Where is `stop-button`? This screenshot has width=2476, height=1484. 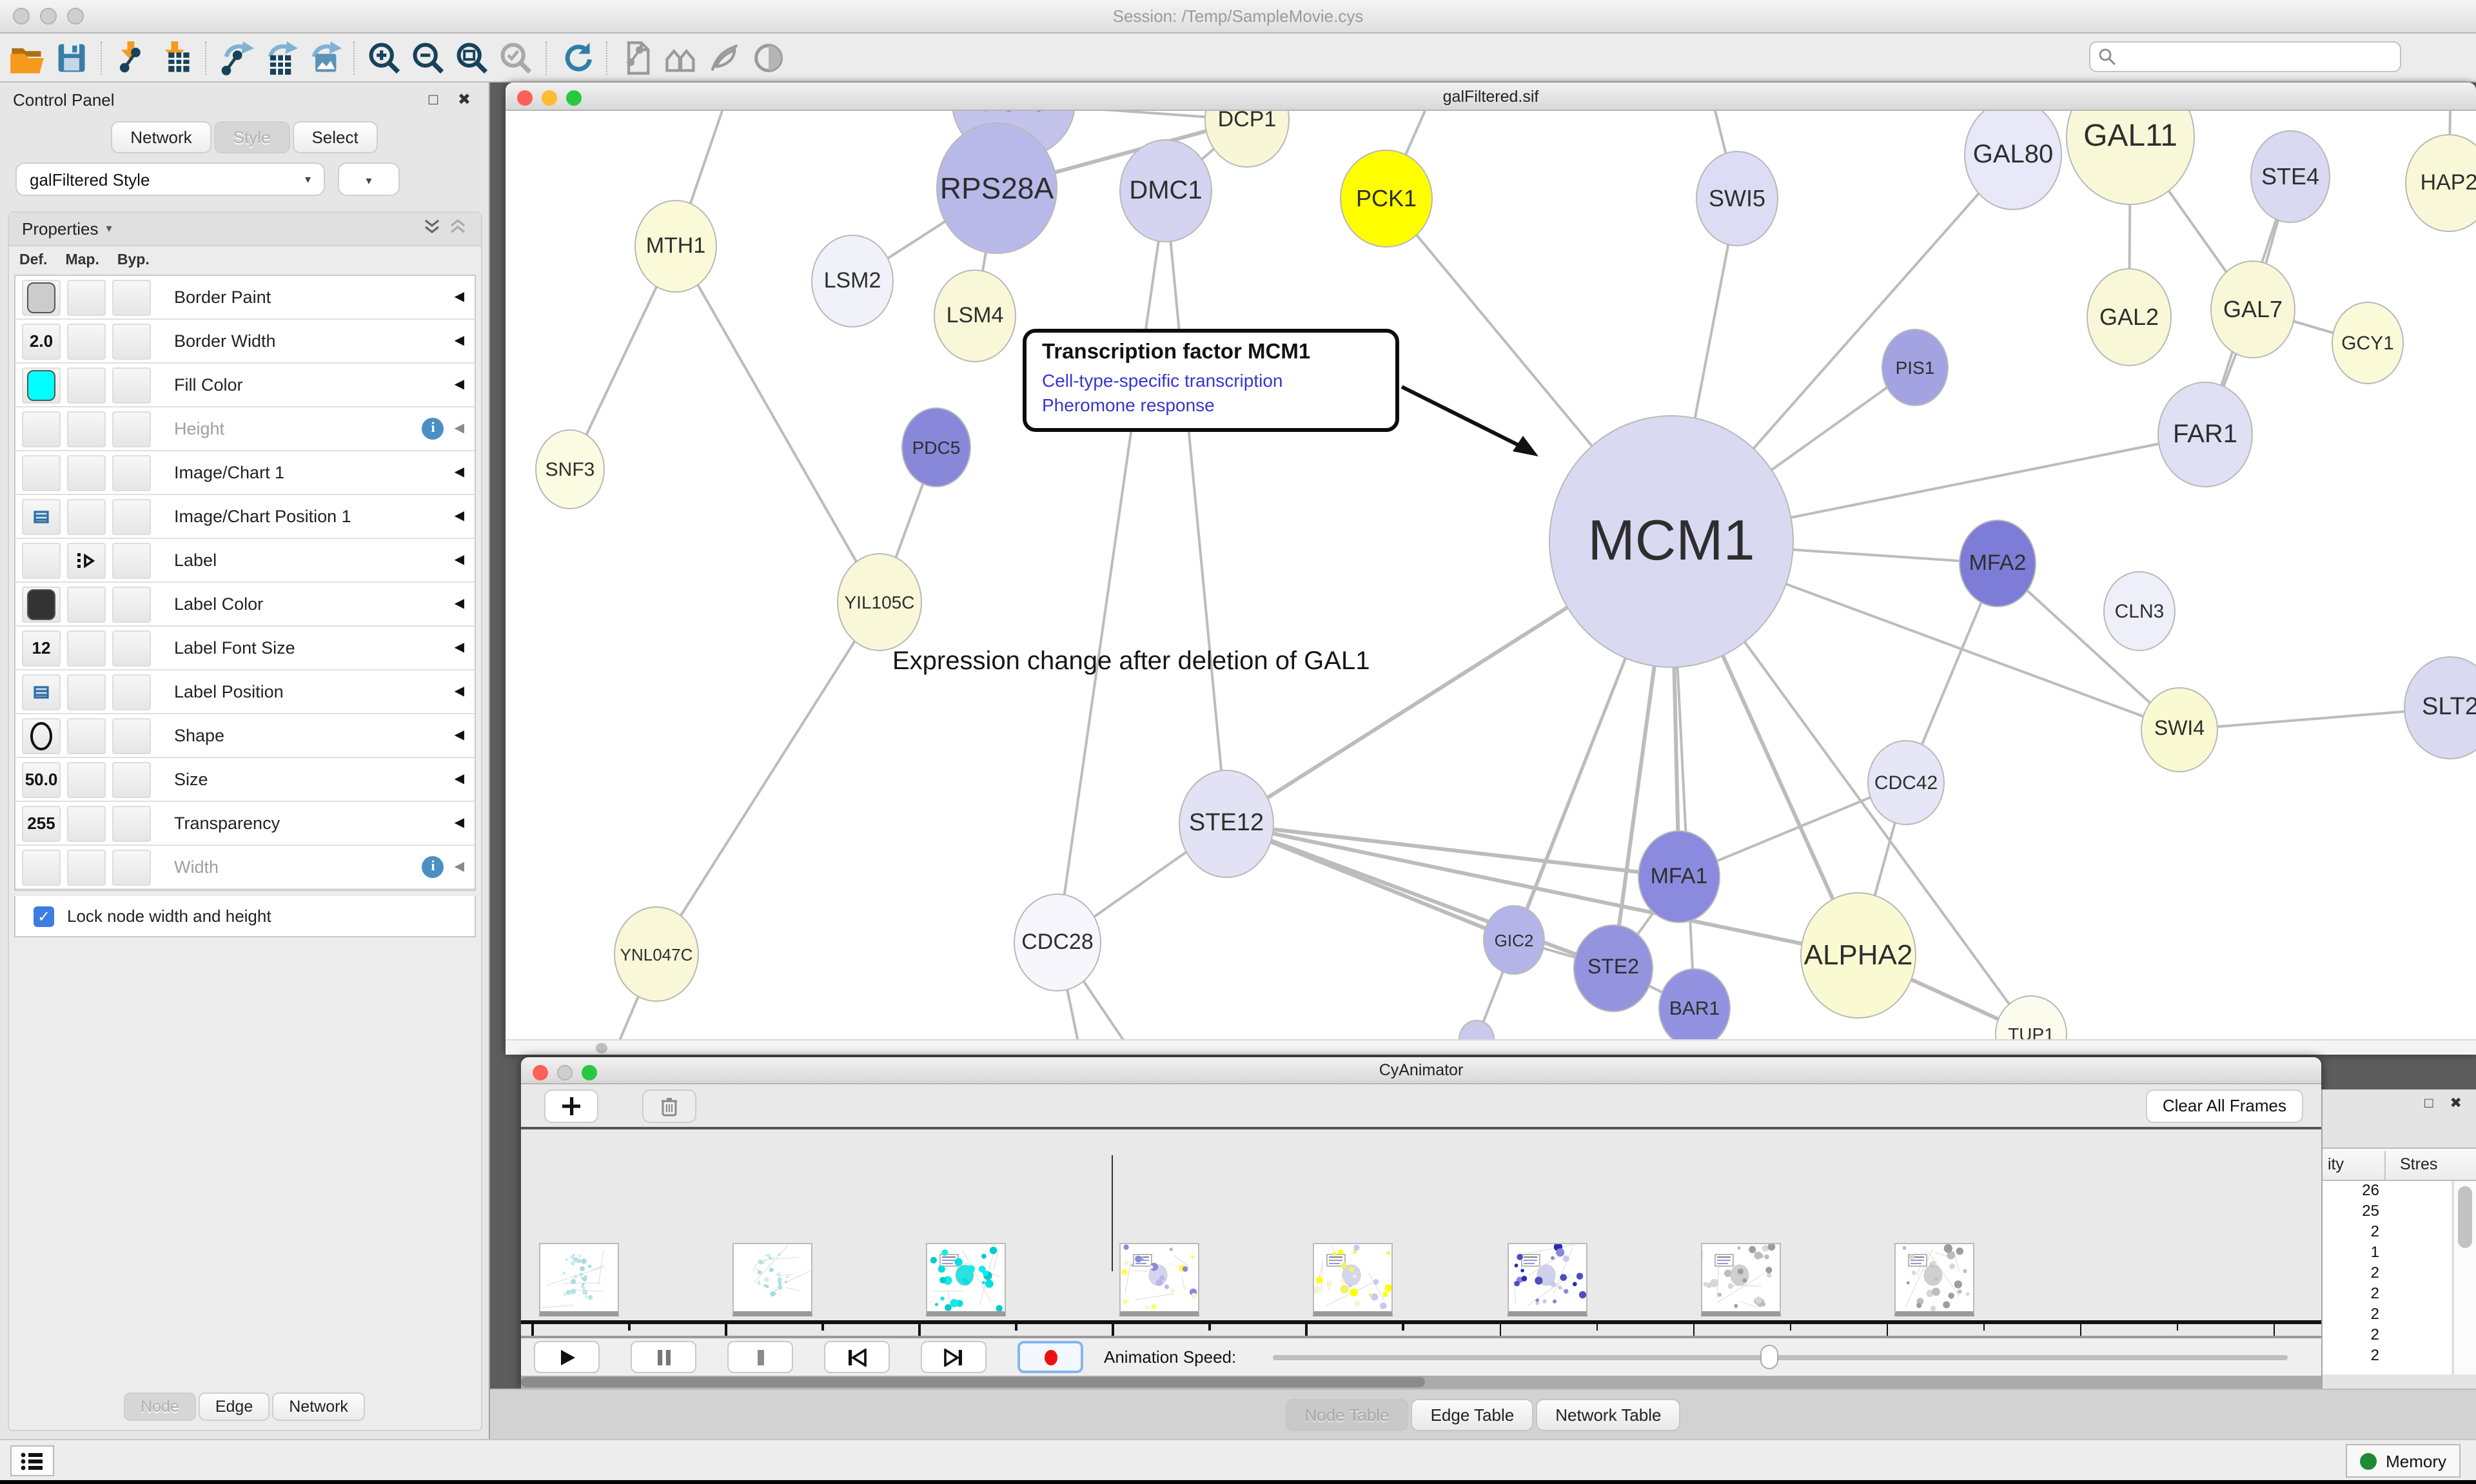 stop-button is located at coordinates (760, 1357).